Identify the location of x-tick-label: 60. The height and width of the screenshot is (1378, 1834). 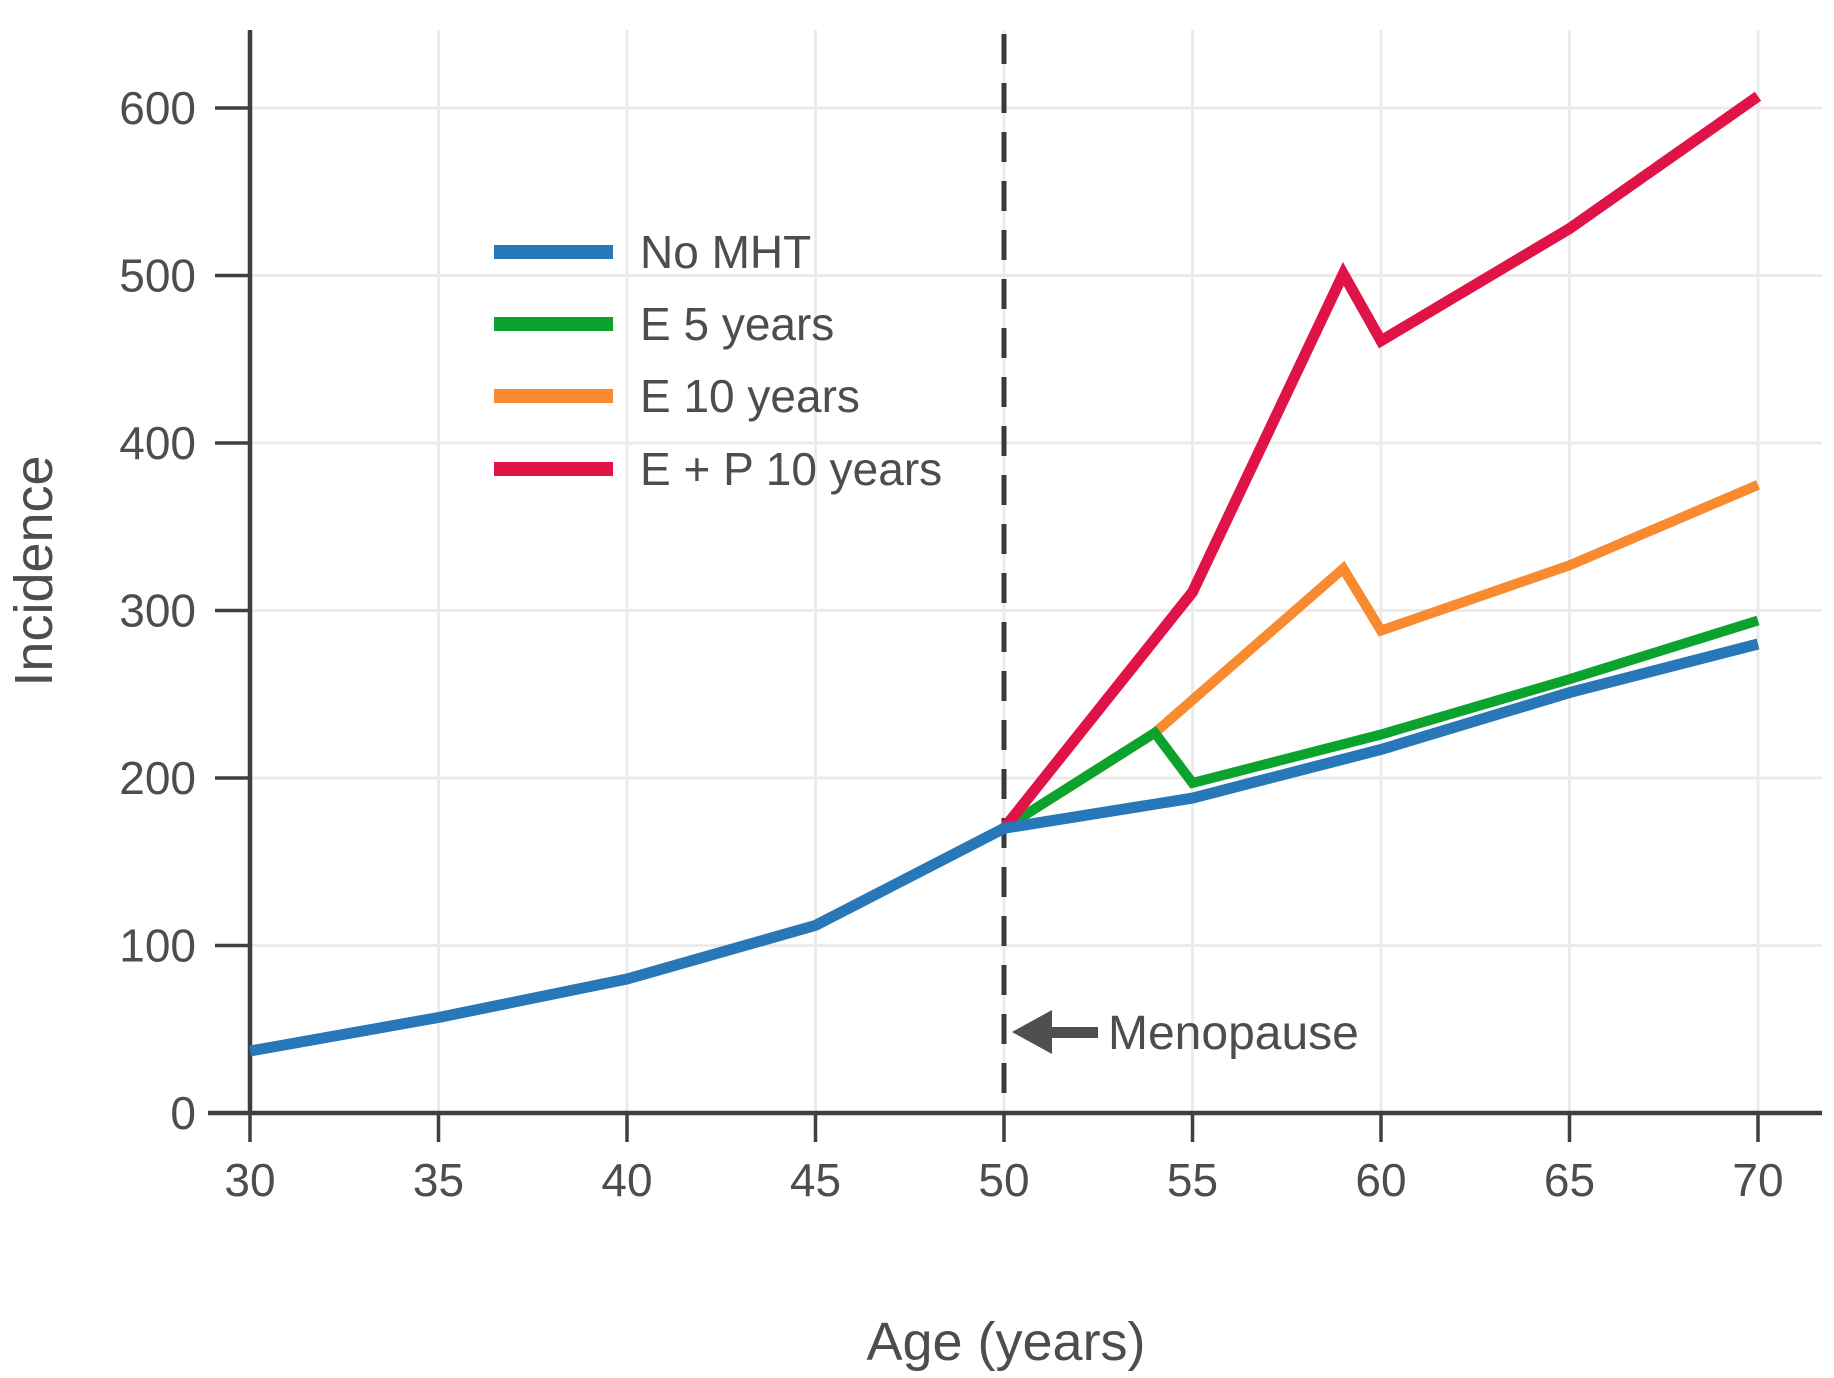
(1380, 1180).